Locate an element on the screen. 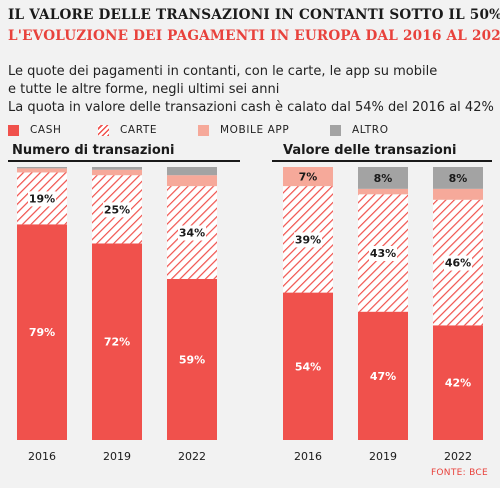 This screenshot has height=488, width=500. right-data-label-carte-2022: 46% is located at coordinates (458, 263).